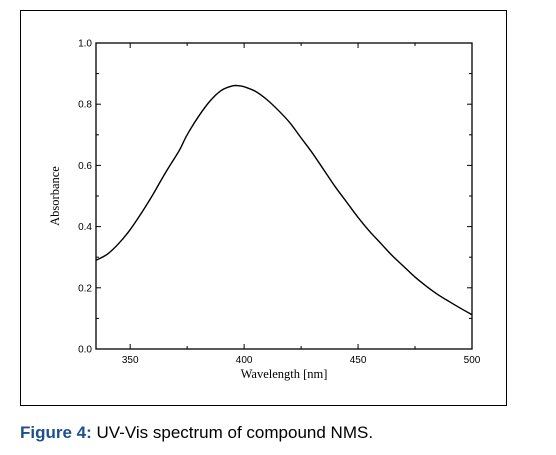 Image resolution: width=556 pixels, height=455 pixels. What do you see at coordinates (358, 360) in the screenshot?
I see `x-tick-label: 450` at bounding box center [358, 360].